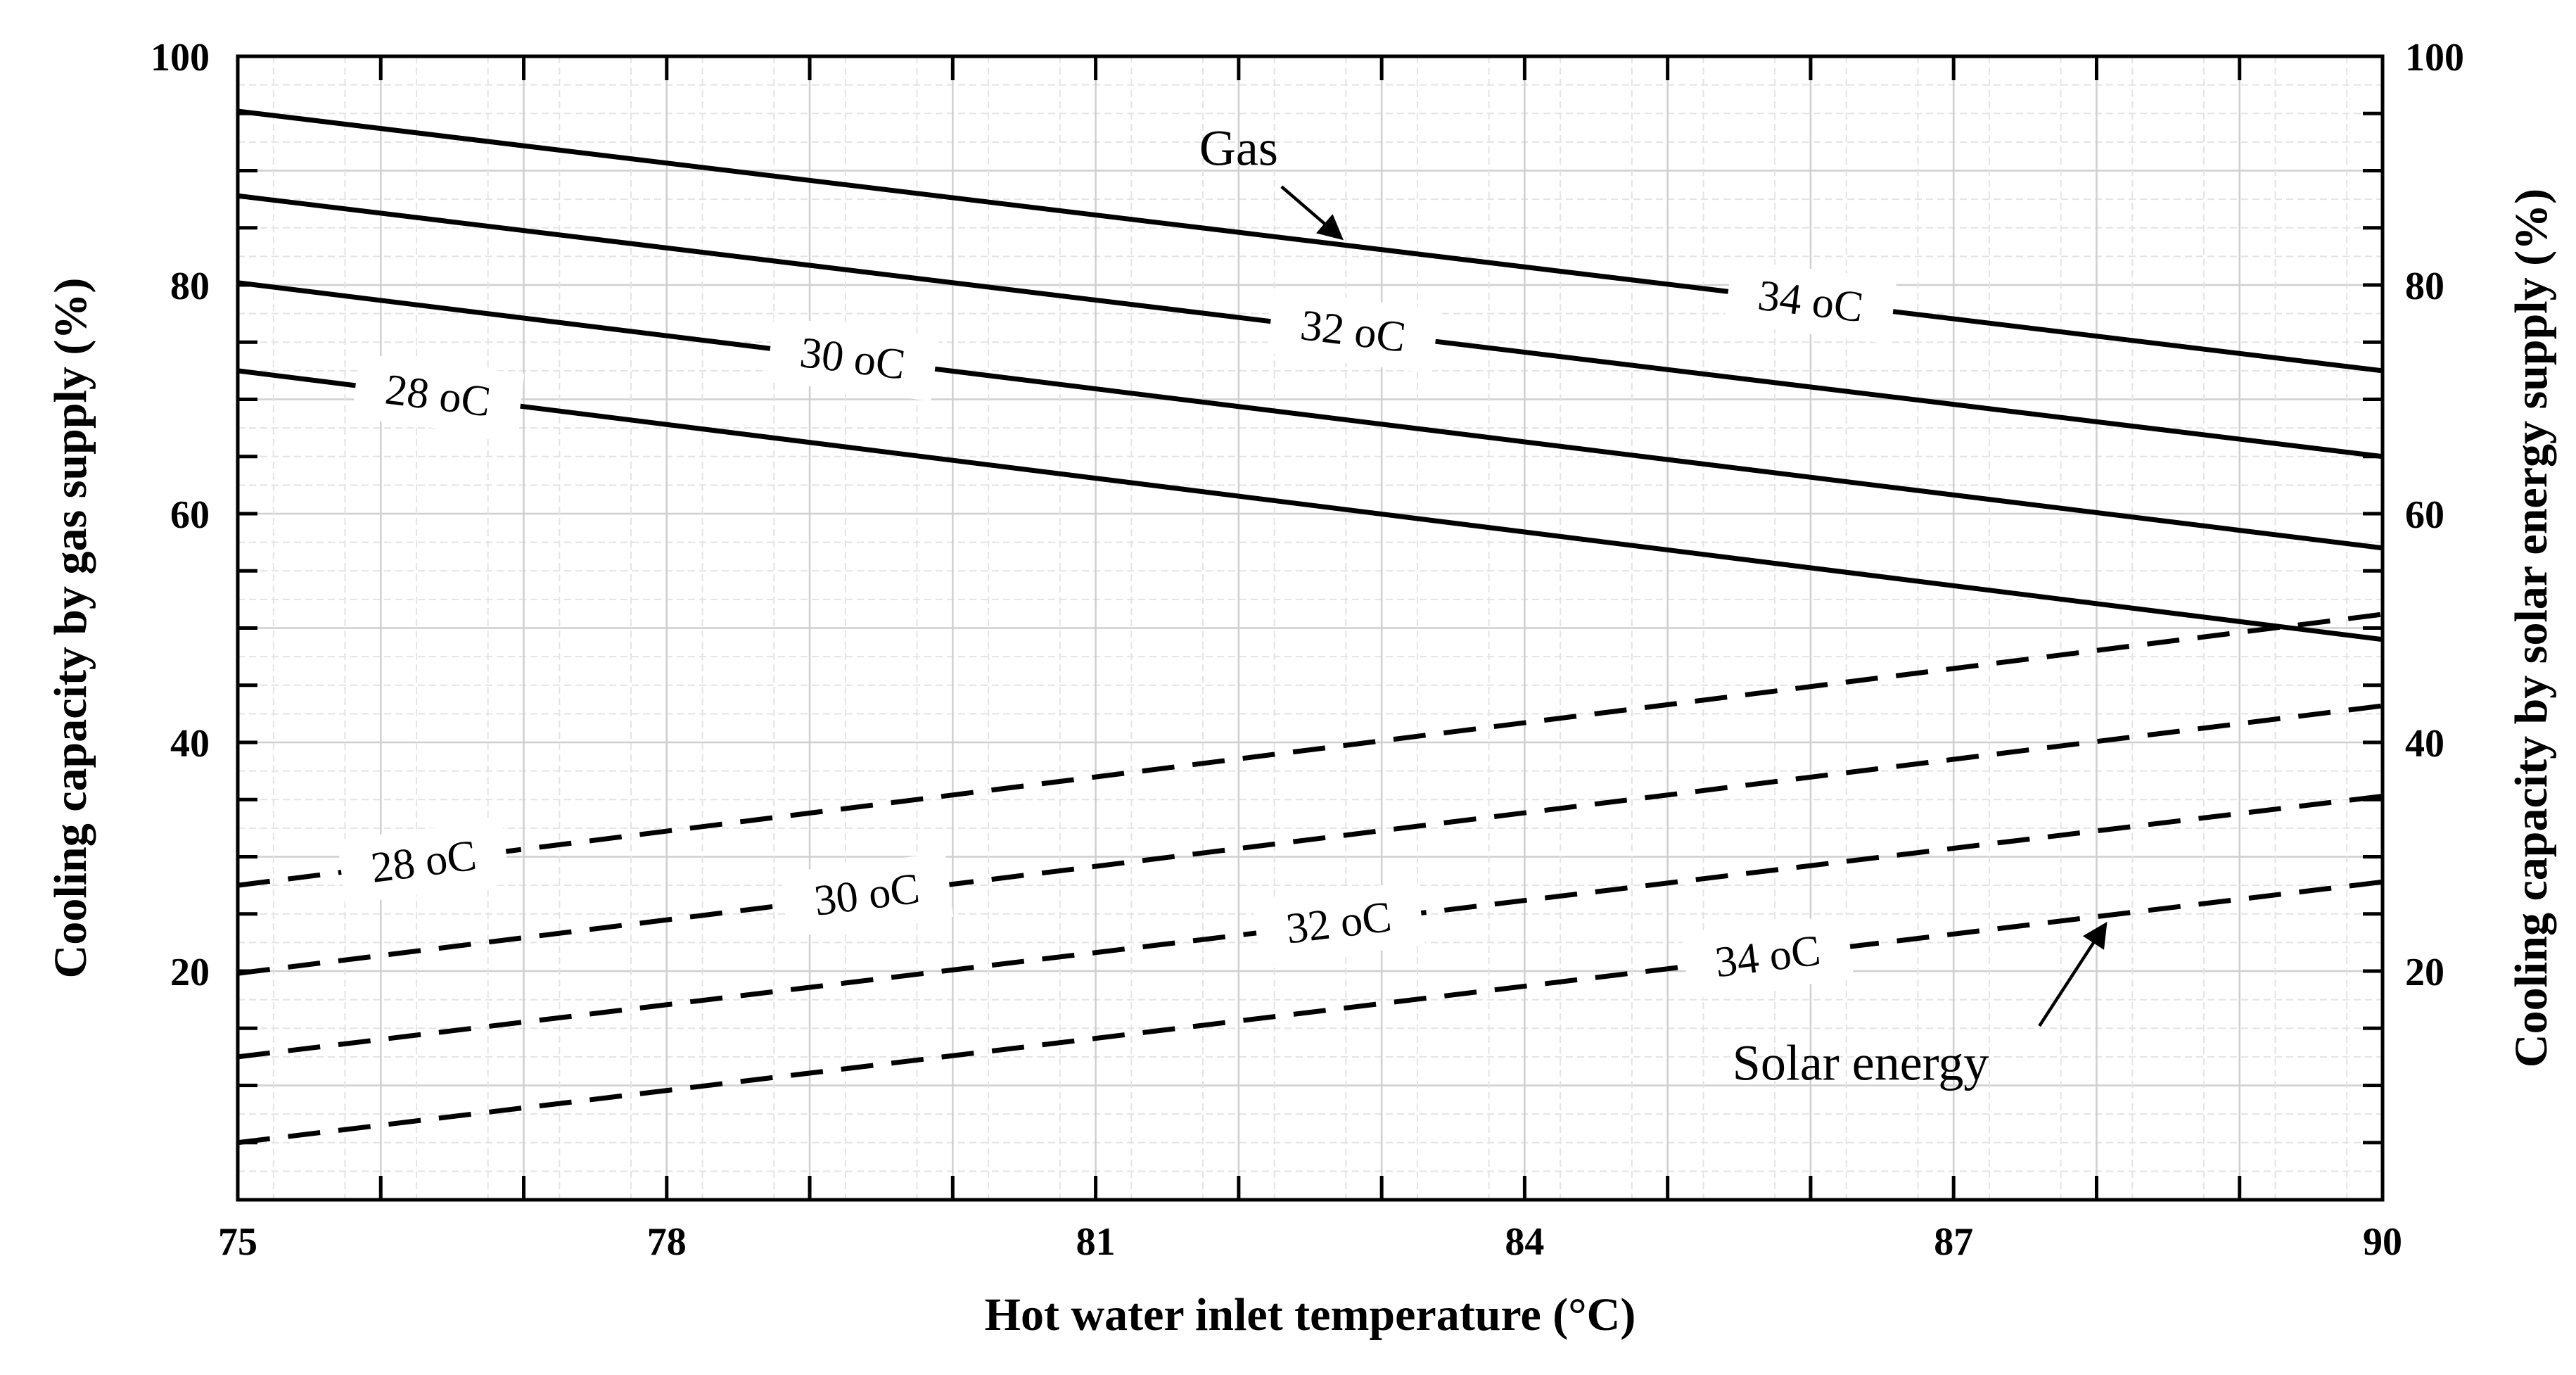 The height and width of the screenshot is (1375, 2576). I want to click on annotation-label: Solar energy, so click(1861, 1062).